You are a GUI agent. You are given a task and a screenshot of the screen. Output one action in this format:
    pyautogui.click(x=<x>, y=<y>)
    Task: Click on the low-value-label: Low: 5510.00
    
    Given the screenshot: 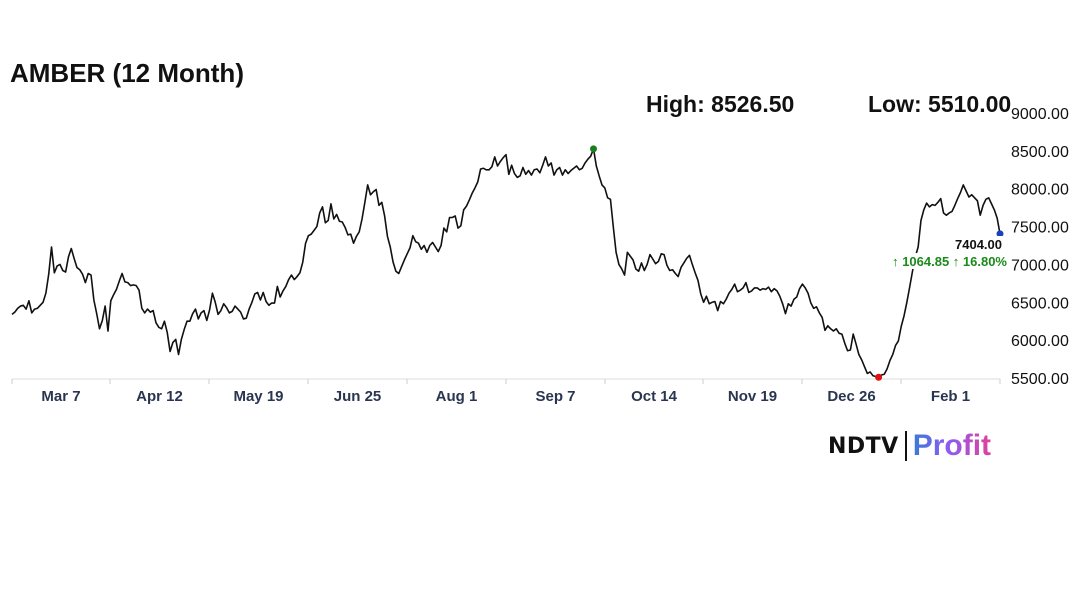 What is the action you would take?
    pyautogui.click(x=939, y=104)
    